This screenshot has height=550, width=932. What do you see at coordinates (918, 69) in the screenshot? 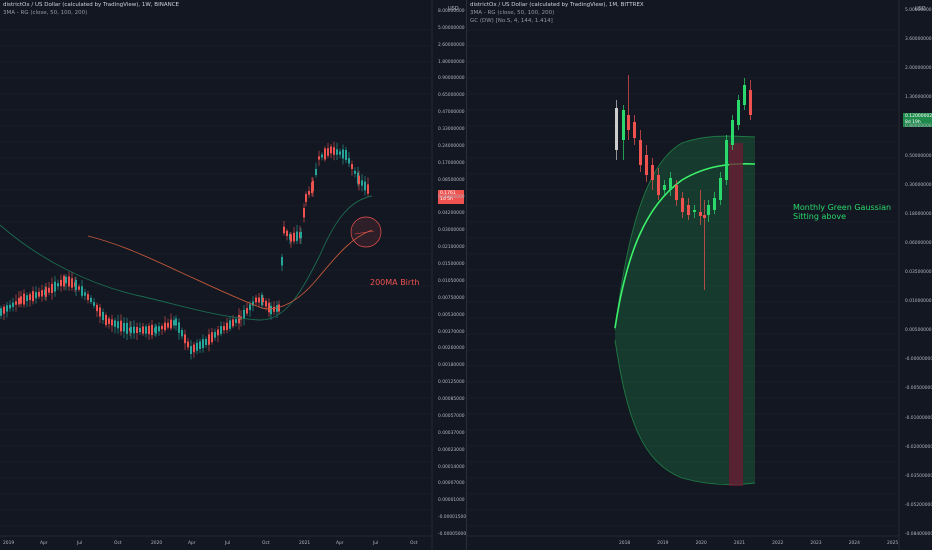
I see `right-price-tick: 2.00000000` at bounding box center [918, 69].